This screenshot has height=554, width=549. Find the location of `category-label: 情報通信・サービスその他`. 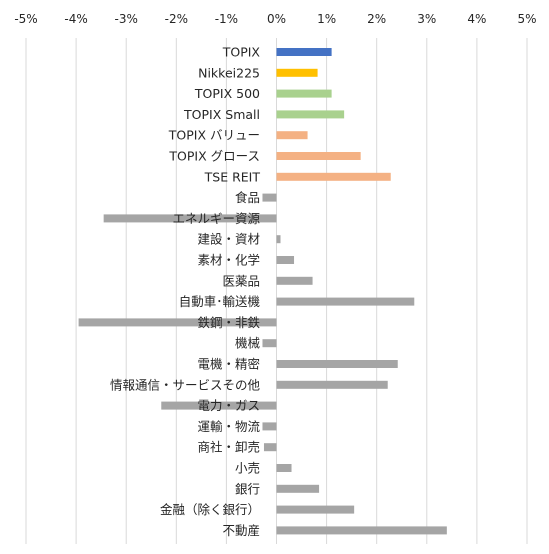

category-label: 情報通信・サービスその他 is located at coordinates (185, 384).